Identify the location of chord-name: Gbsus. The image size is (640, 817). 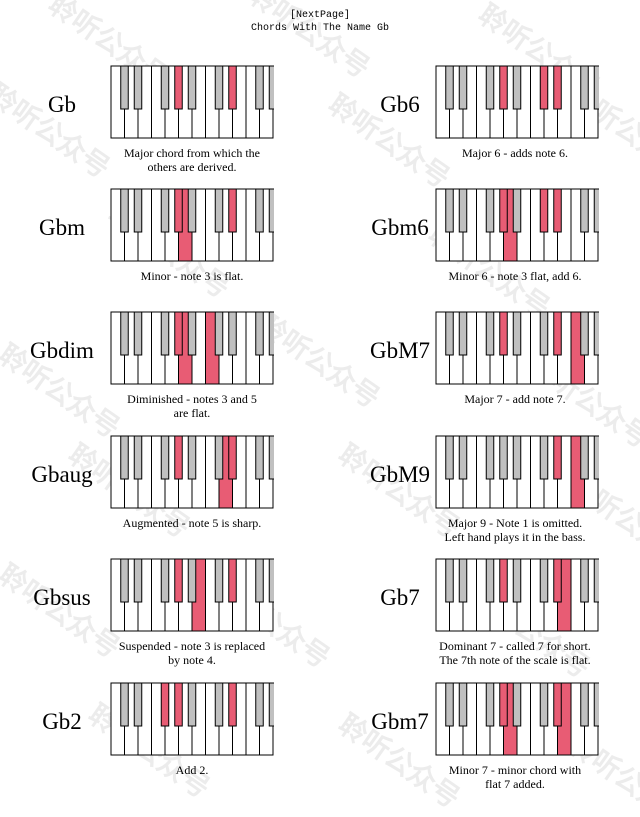
(62, 597).